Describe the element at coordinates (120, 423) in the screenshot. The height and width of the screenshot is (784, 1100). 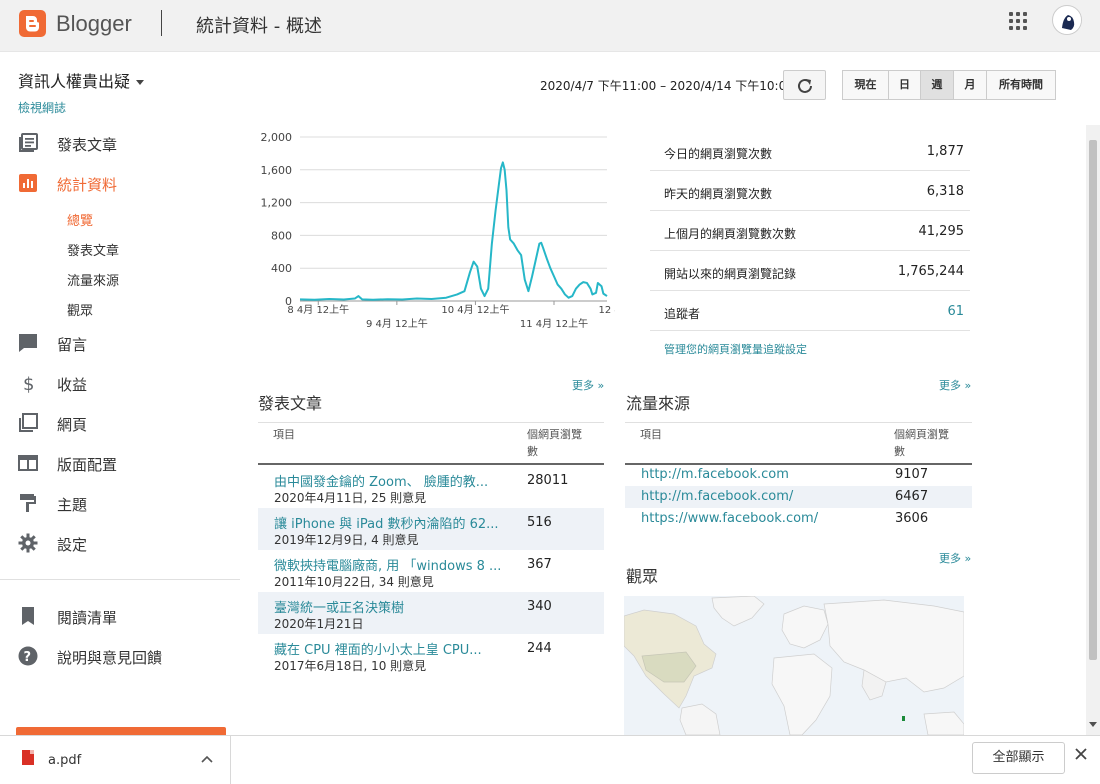
I see `sidebar-item-pages: 網頁` at that location.